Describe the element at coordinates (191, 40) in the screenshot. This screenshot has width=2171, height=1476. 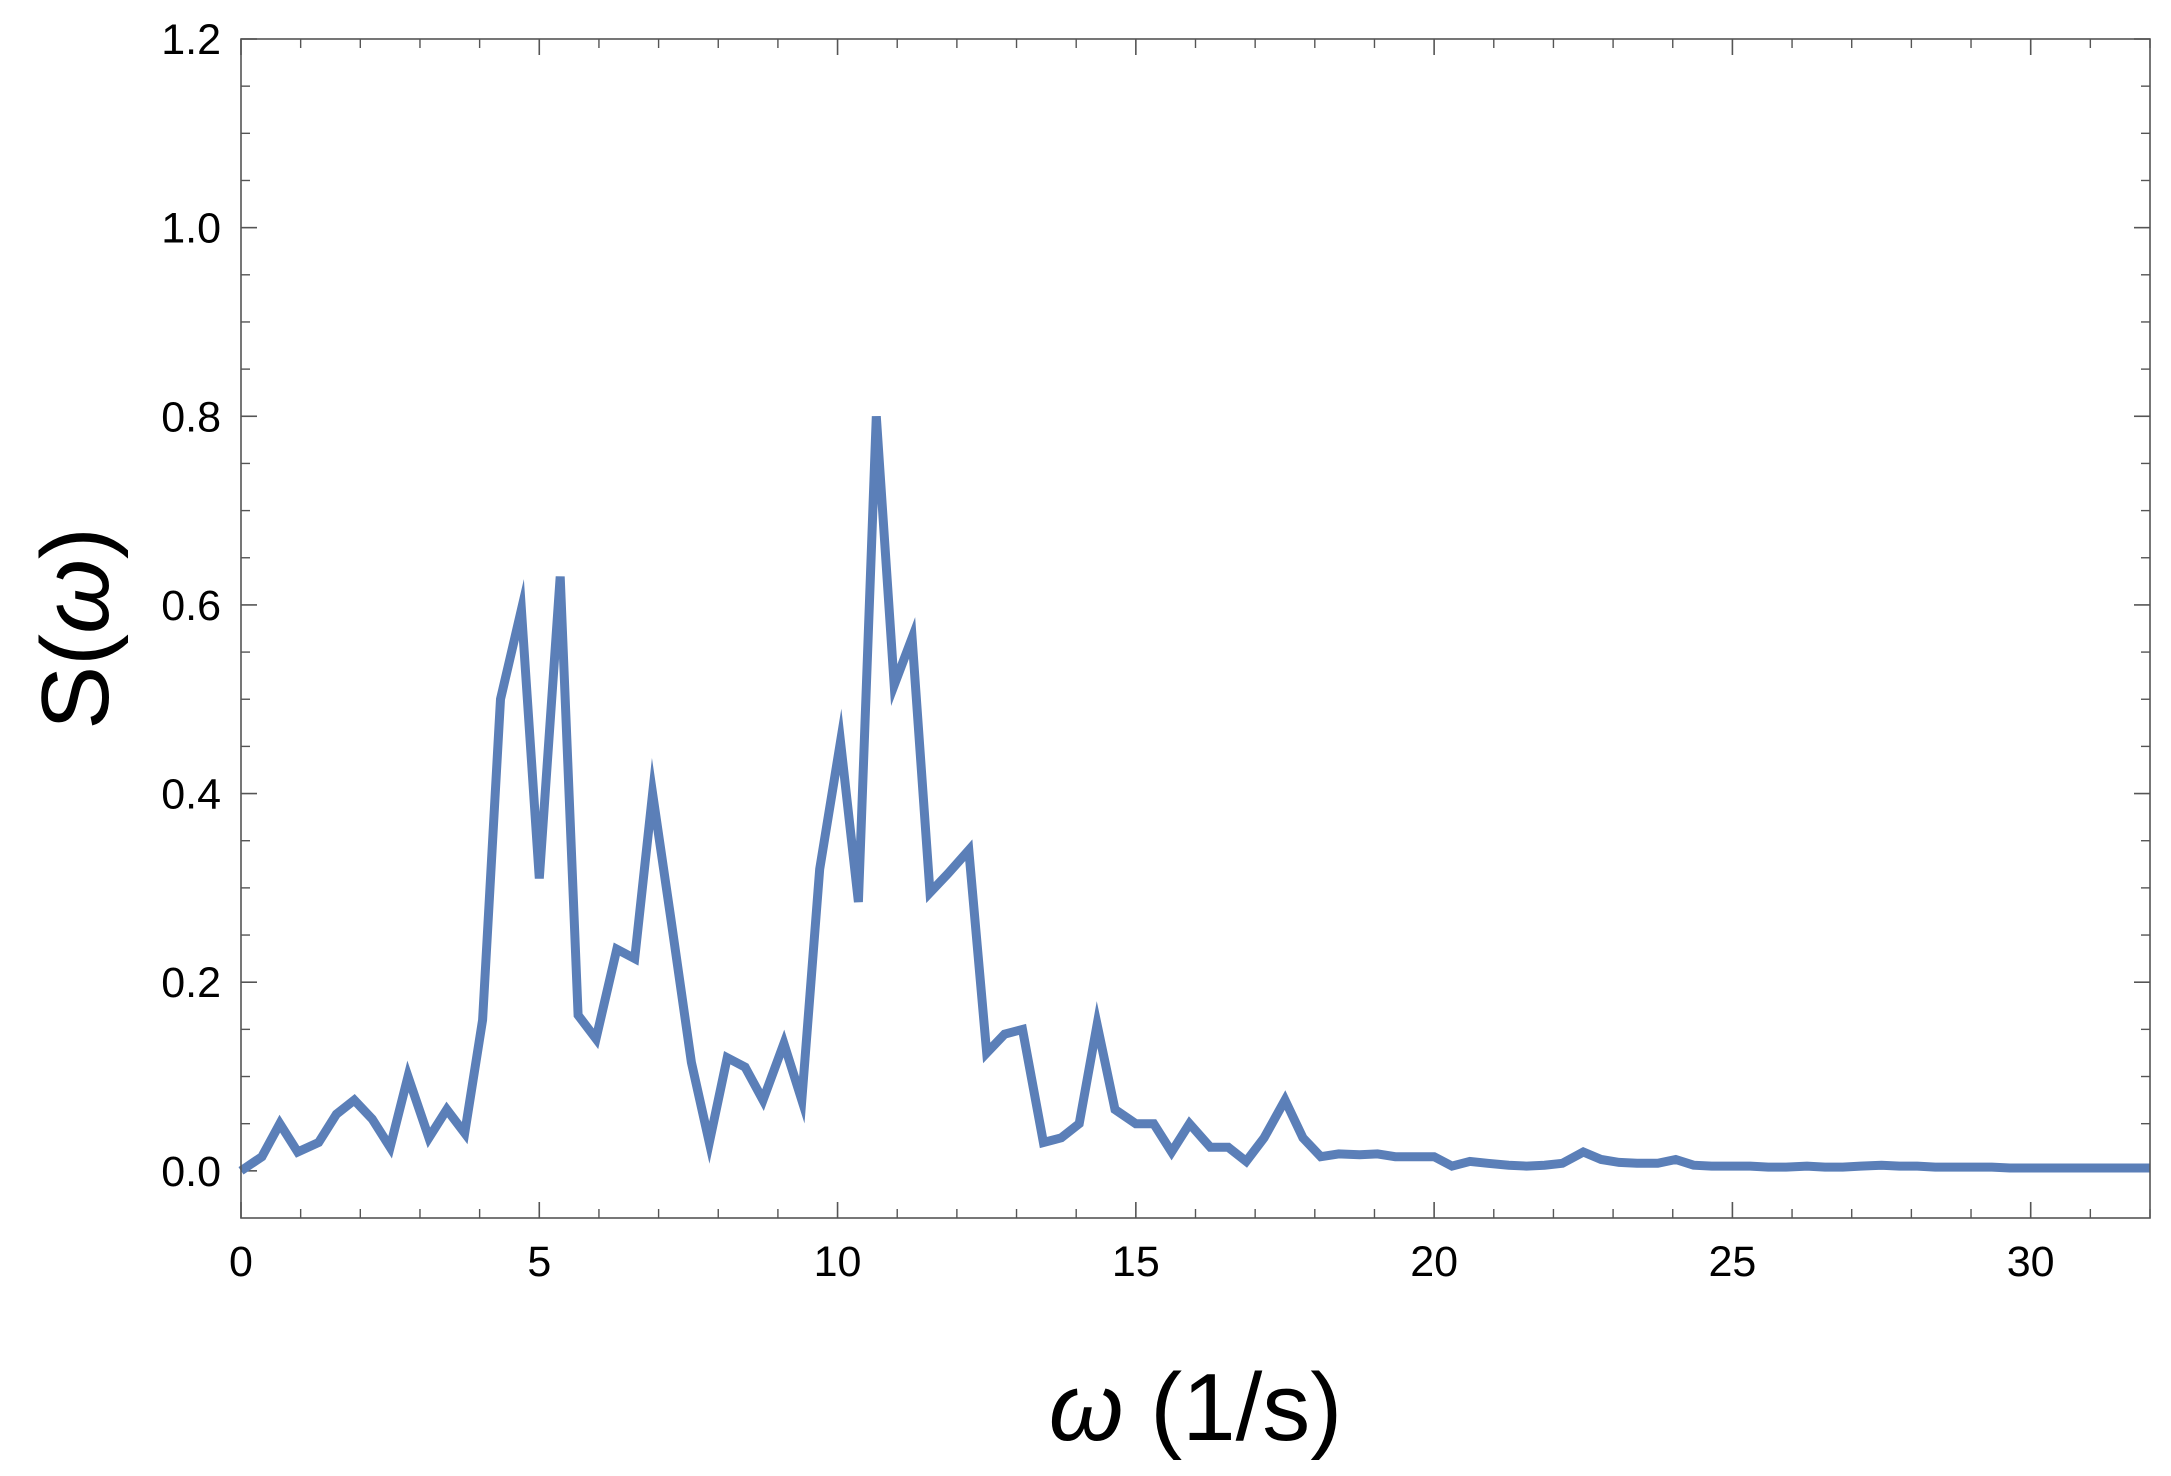
I see `y-tick-label: 1.2` at that location.